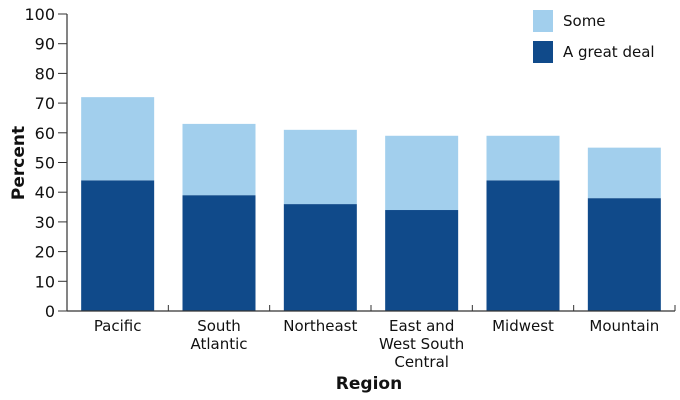  What do you see at coordinates (50, 311) in the screenshot?
I see `y-tick-label: 0` at bounding box center [50, 311].